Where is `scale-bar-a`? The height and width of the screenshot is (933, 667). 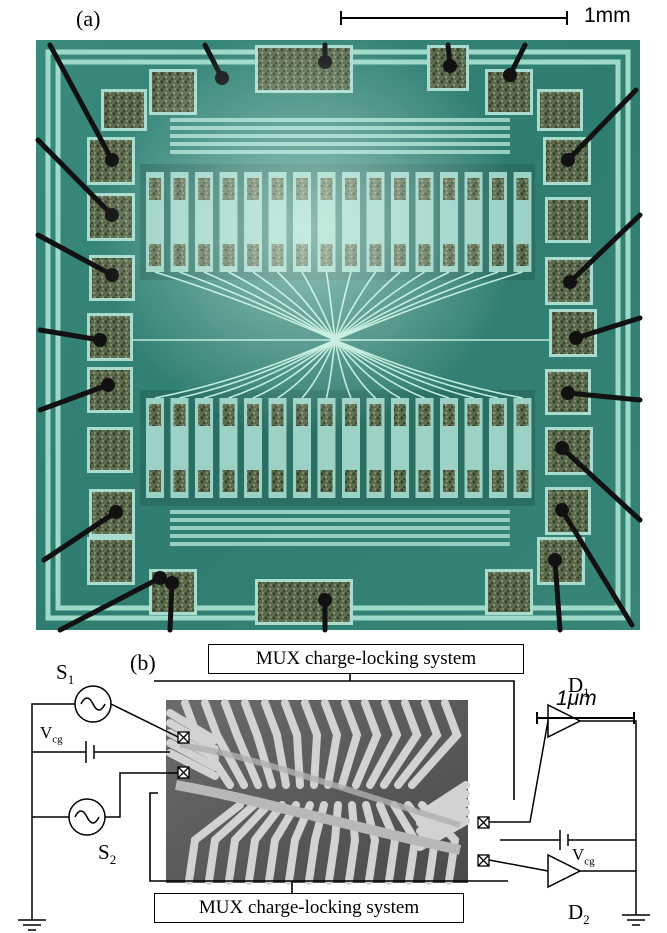 scale-bar-a is located at coordinates (454, 18).